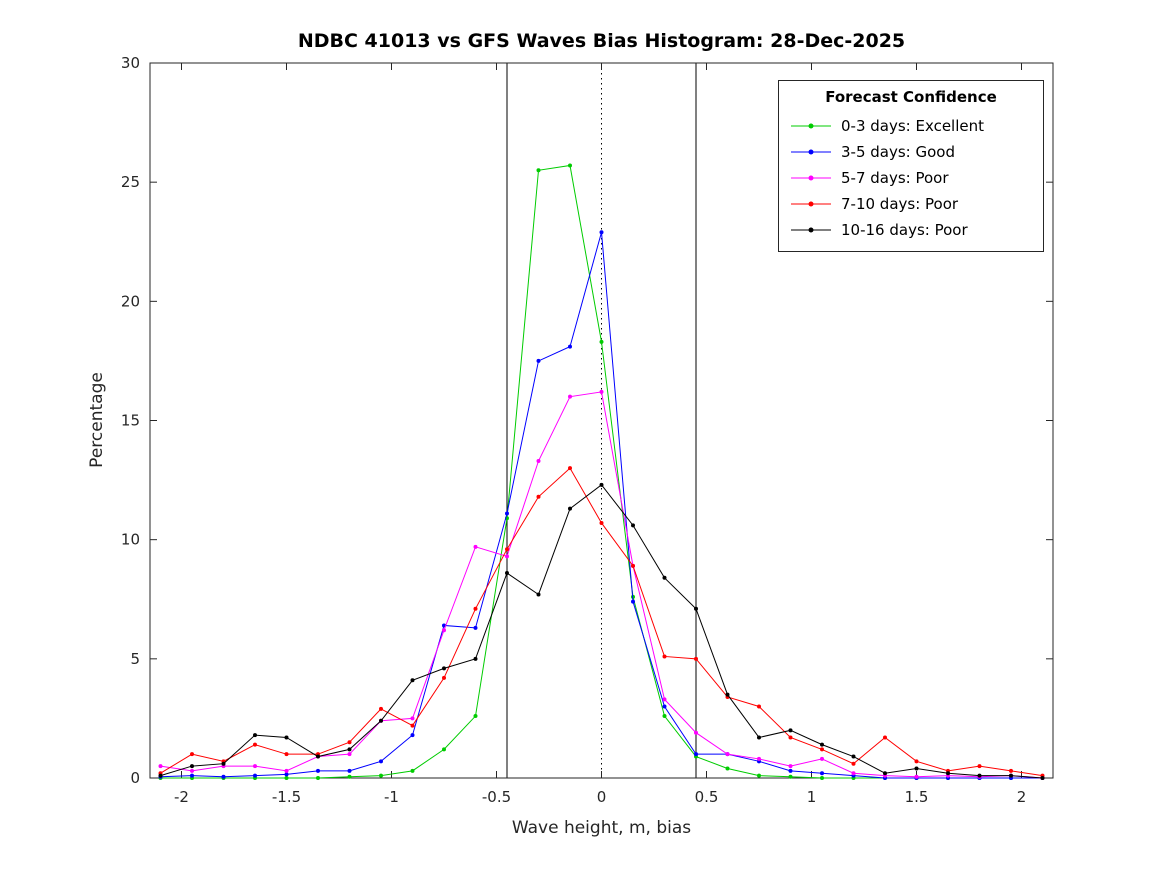 This screenshot has height=875, width=1167. What do you see at coordinates (812, 797) in the screenshot?
I see `x-tick-label: 1` at bounding box center [812, 797].